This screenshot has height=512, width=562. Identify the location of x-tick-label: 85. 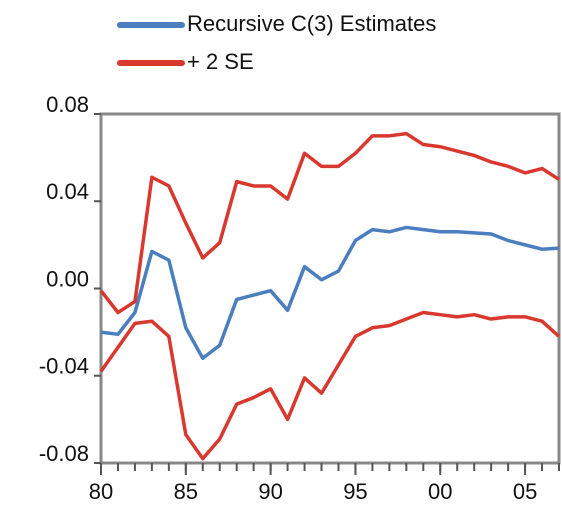
(186, 491).